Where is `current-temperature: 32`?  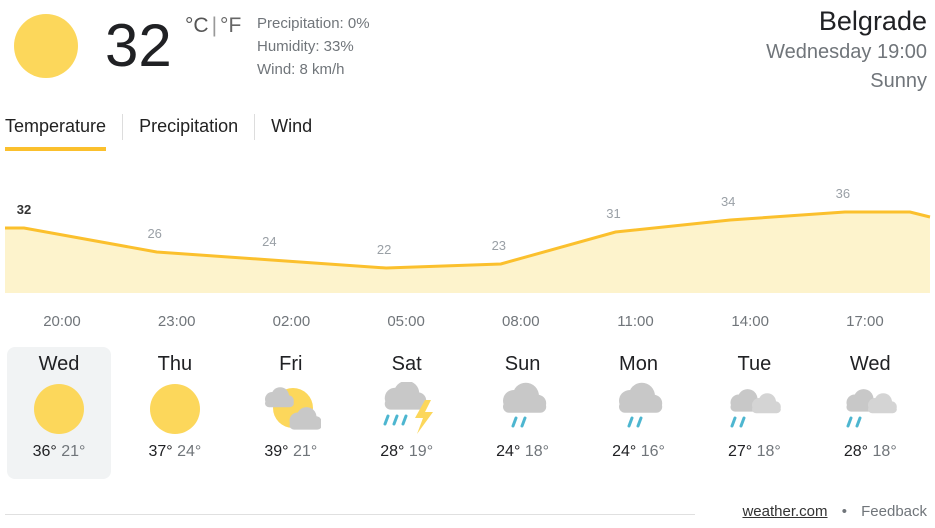
current-temperature: 32 is located at coordinates (138, 45).